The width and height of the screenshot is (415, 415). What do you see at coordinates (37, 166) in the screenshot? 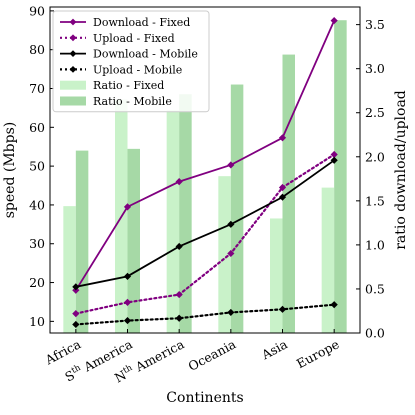
I see `left-tick-label-50: 50` at bounding box center [37, 166].